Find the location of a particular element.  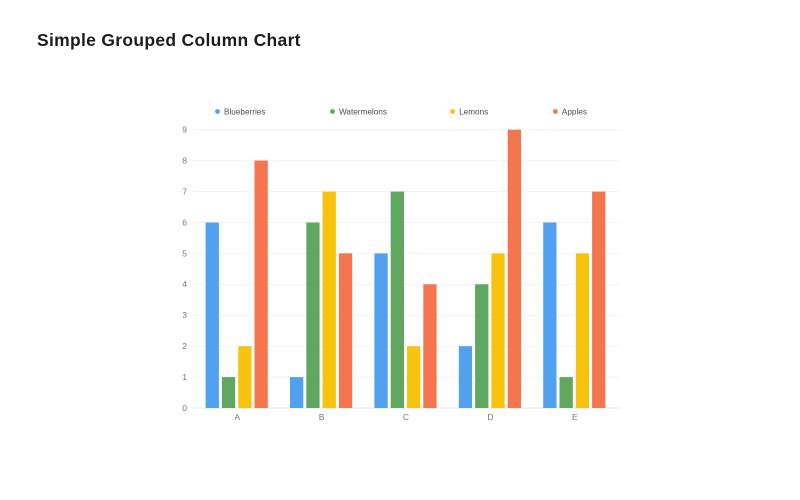

svg-text: E is located at coordinates (575, 417).